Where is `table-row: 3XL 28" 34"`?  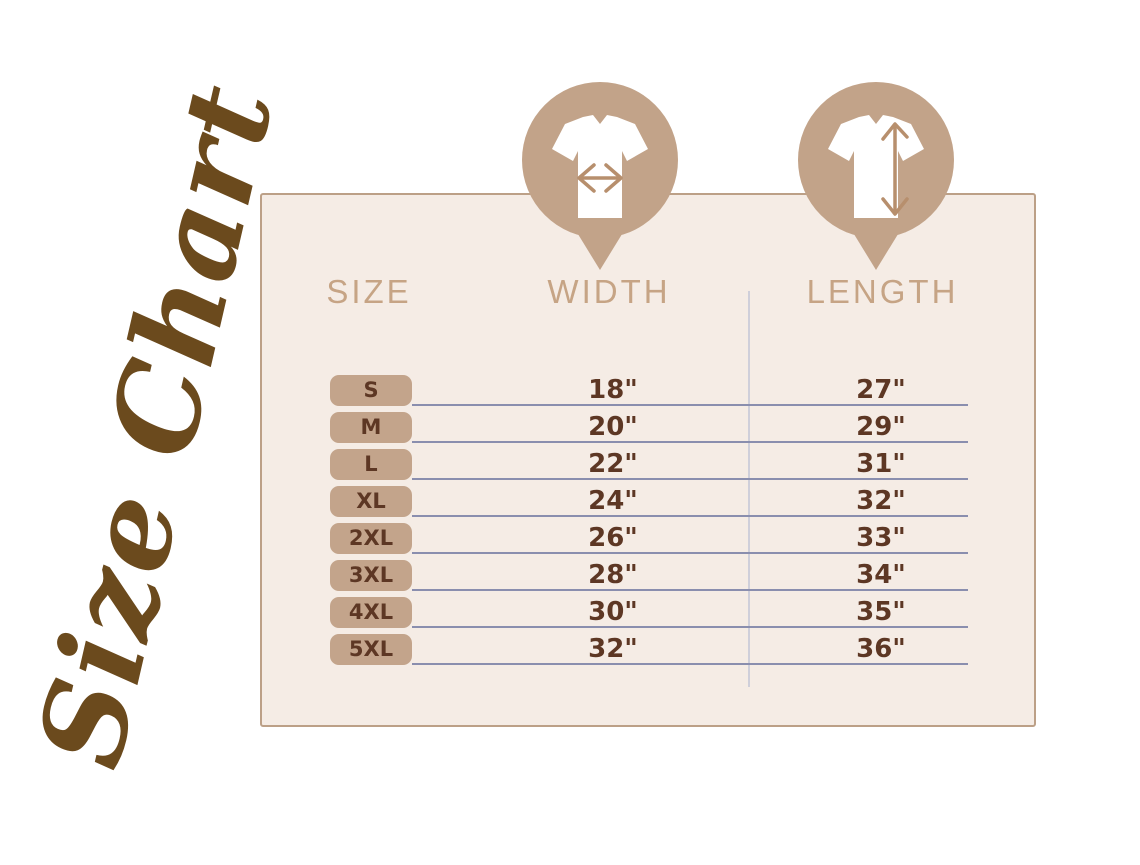
table-row: 3XL 28" 34" is located at coordinates (648, 575).